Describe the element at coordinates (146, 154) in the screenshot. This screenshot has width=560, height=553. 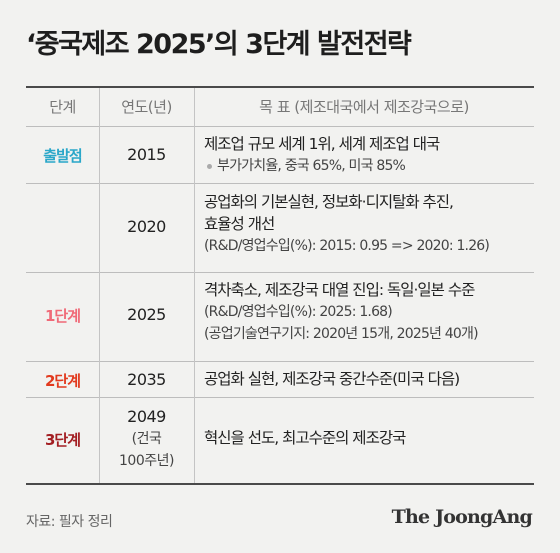
I see `year-cell: 2015` at that location.